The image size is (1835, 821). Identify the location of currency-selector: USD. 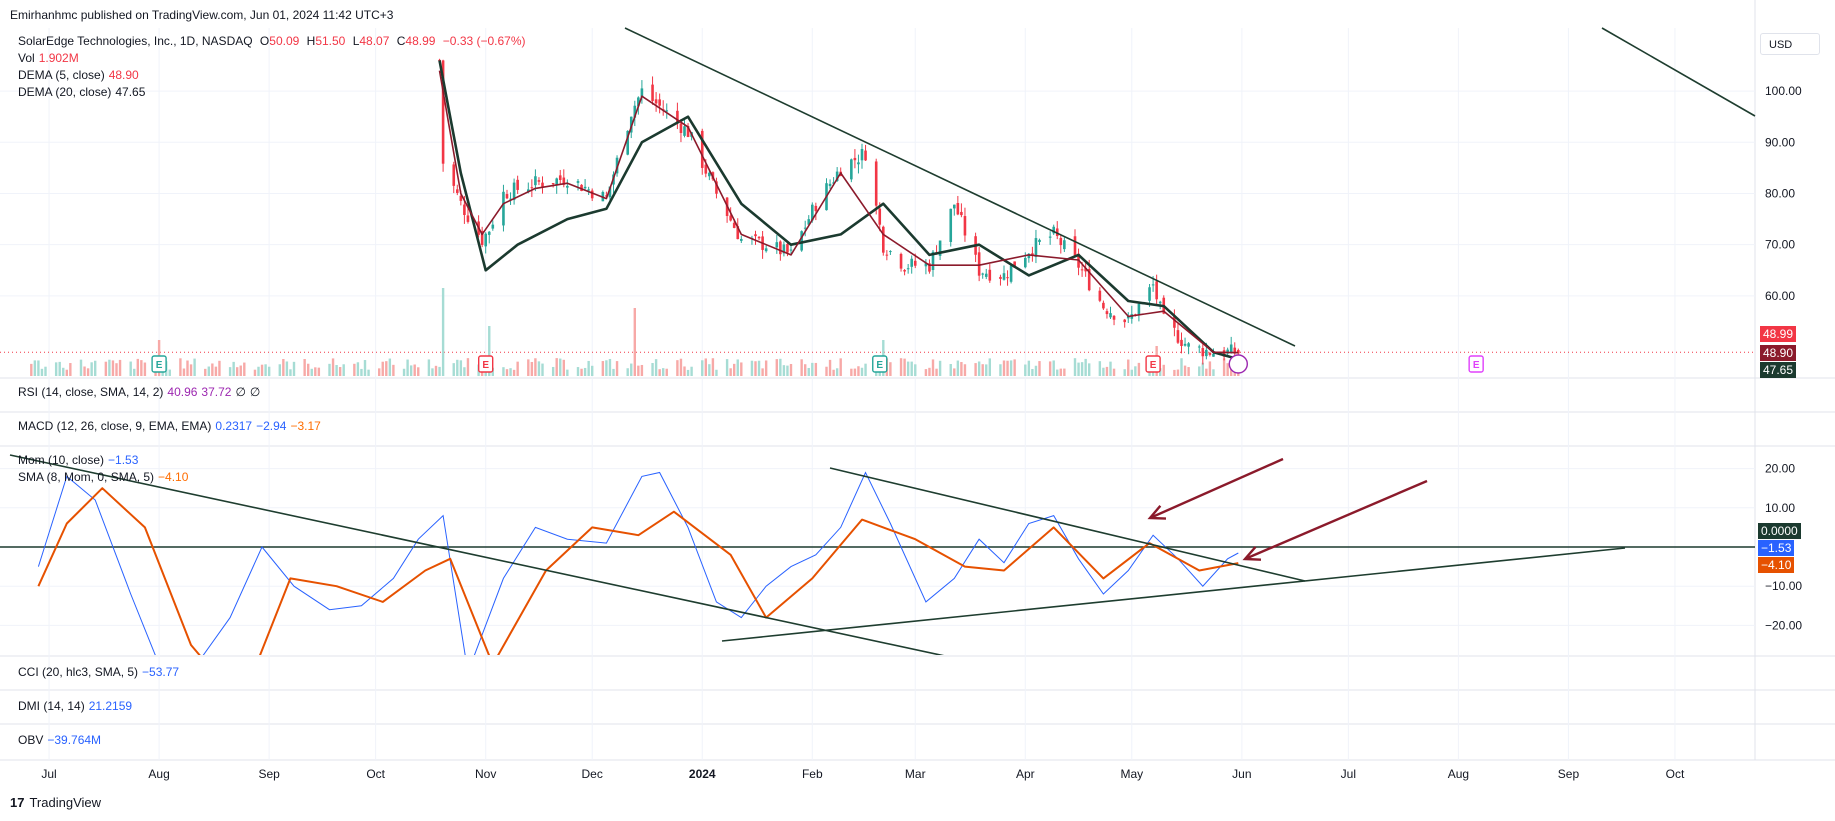
(1790, 44).